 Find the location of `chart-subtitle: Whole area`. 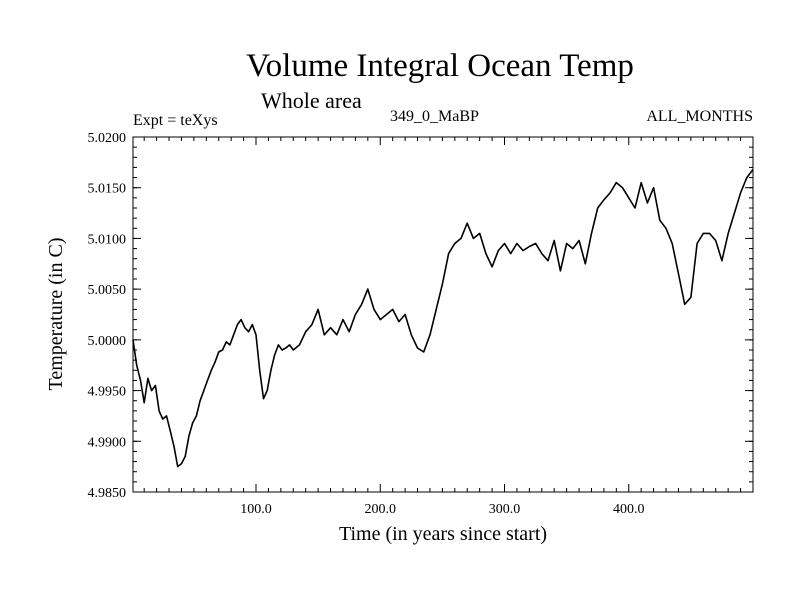

chart-subtitle: Whole area is located at coordinates (311, 100).